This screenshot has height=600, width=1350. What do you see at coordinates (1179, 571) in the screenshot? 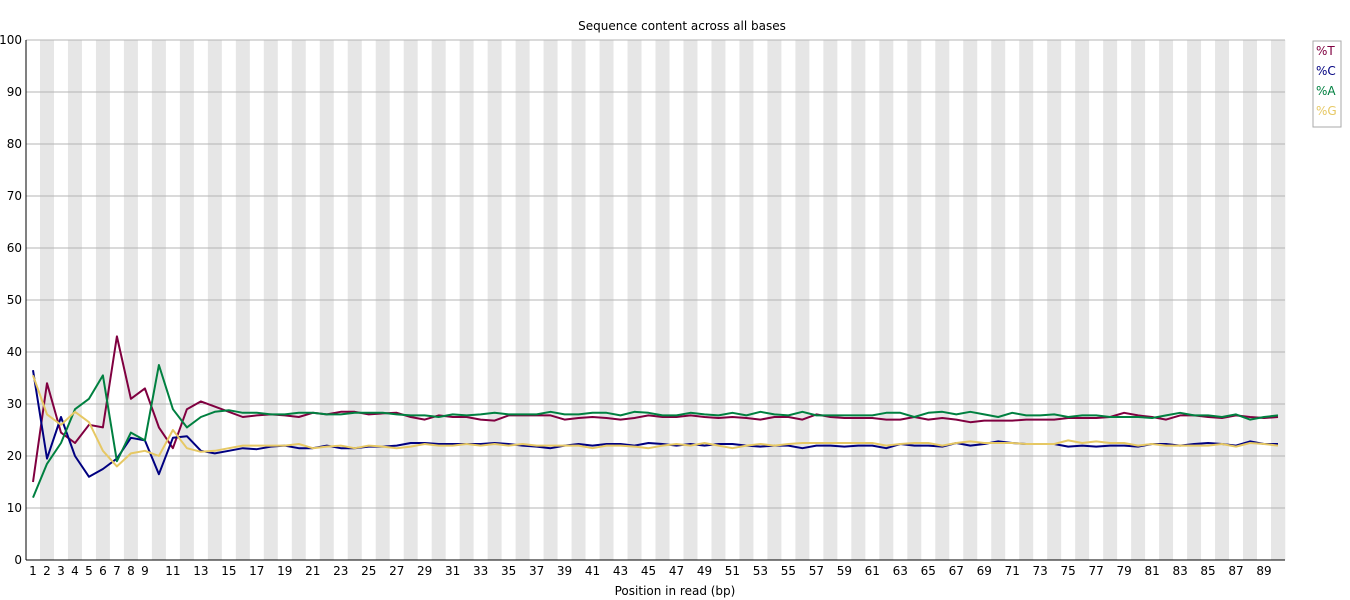
I see `x-tick-label: 83` at bounding box center [1179, 571].